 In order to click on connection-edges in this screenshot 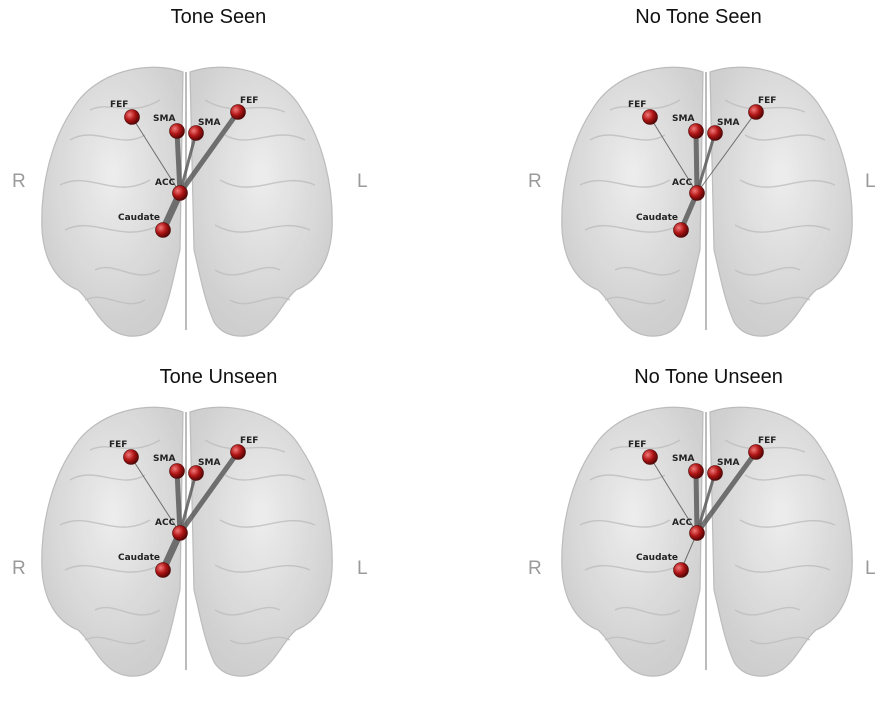, I will do `click(704, 510)`.